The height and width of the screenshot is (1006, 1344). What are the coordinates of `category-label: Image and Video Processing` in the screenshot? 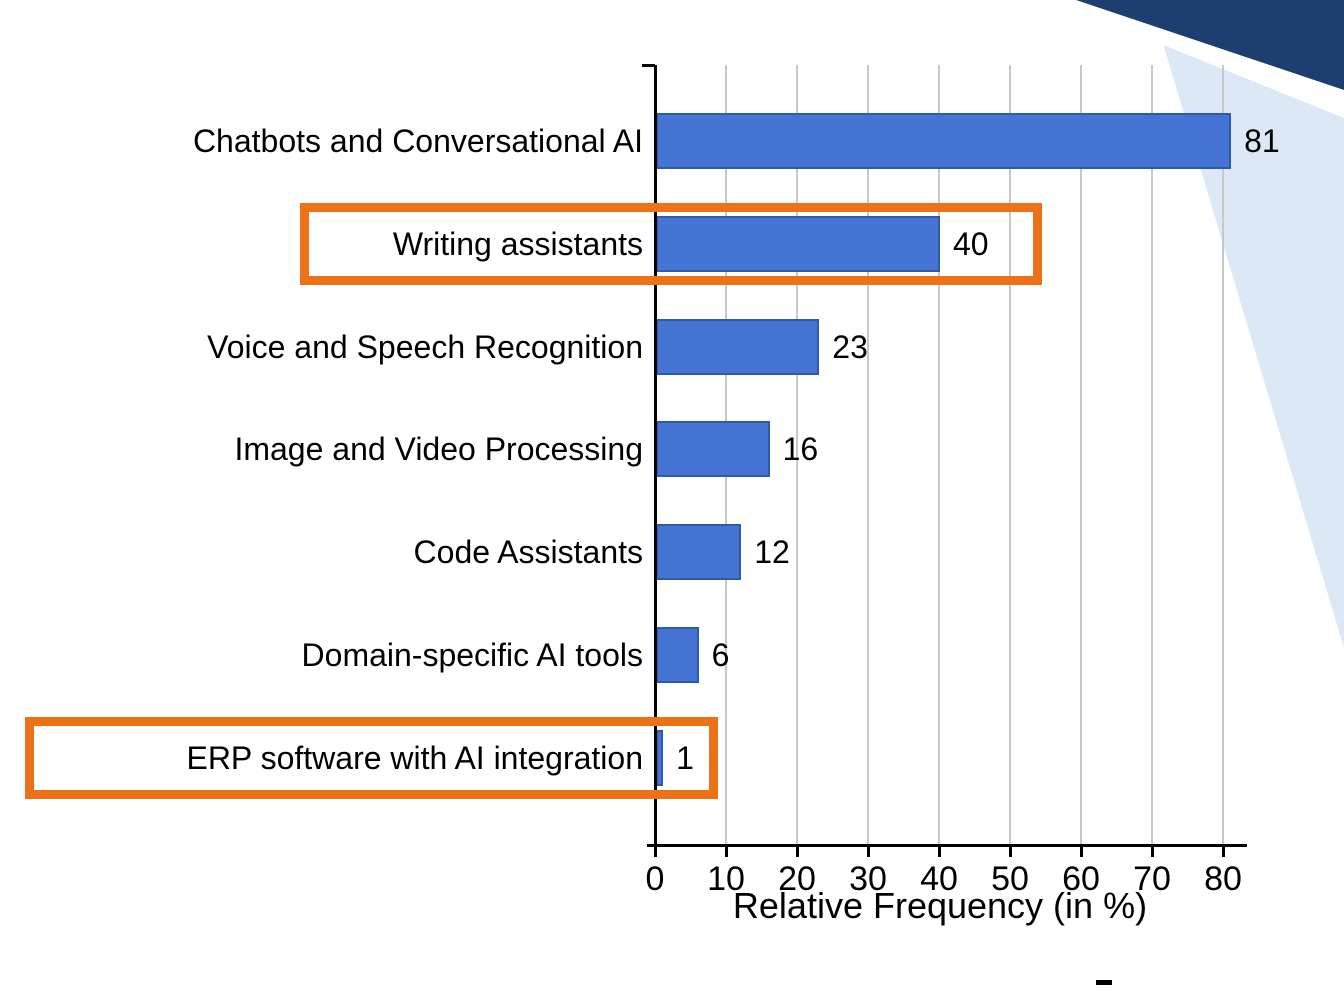 It's located at (438, 449).